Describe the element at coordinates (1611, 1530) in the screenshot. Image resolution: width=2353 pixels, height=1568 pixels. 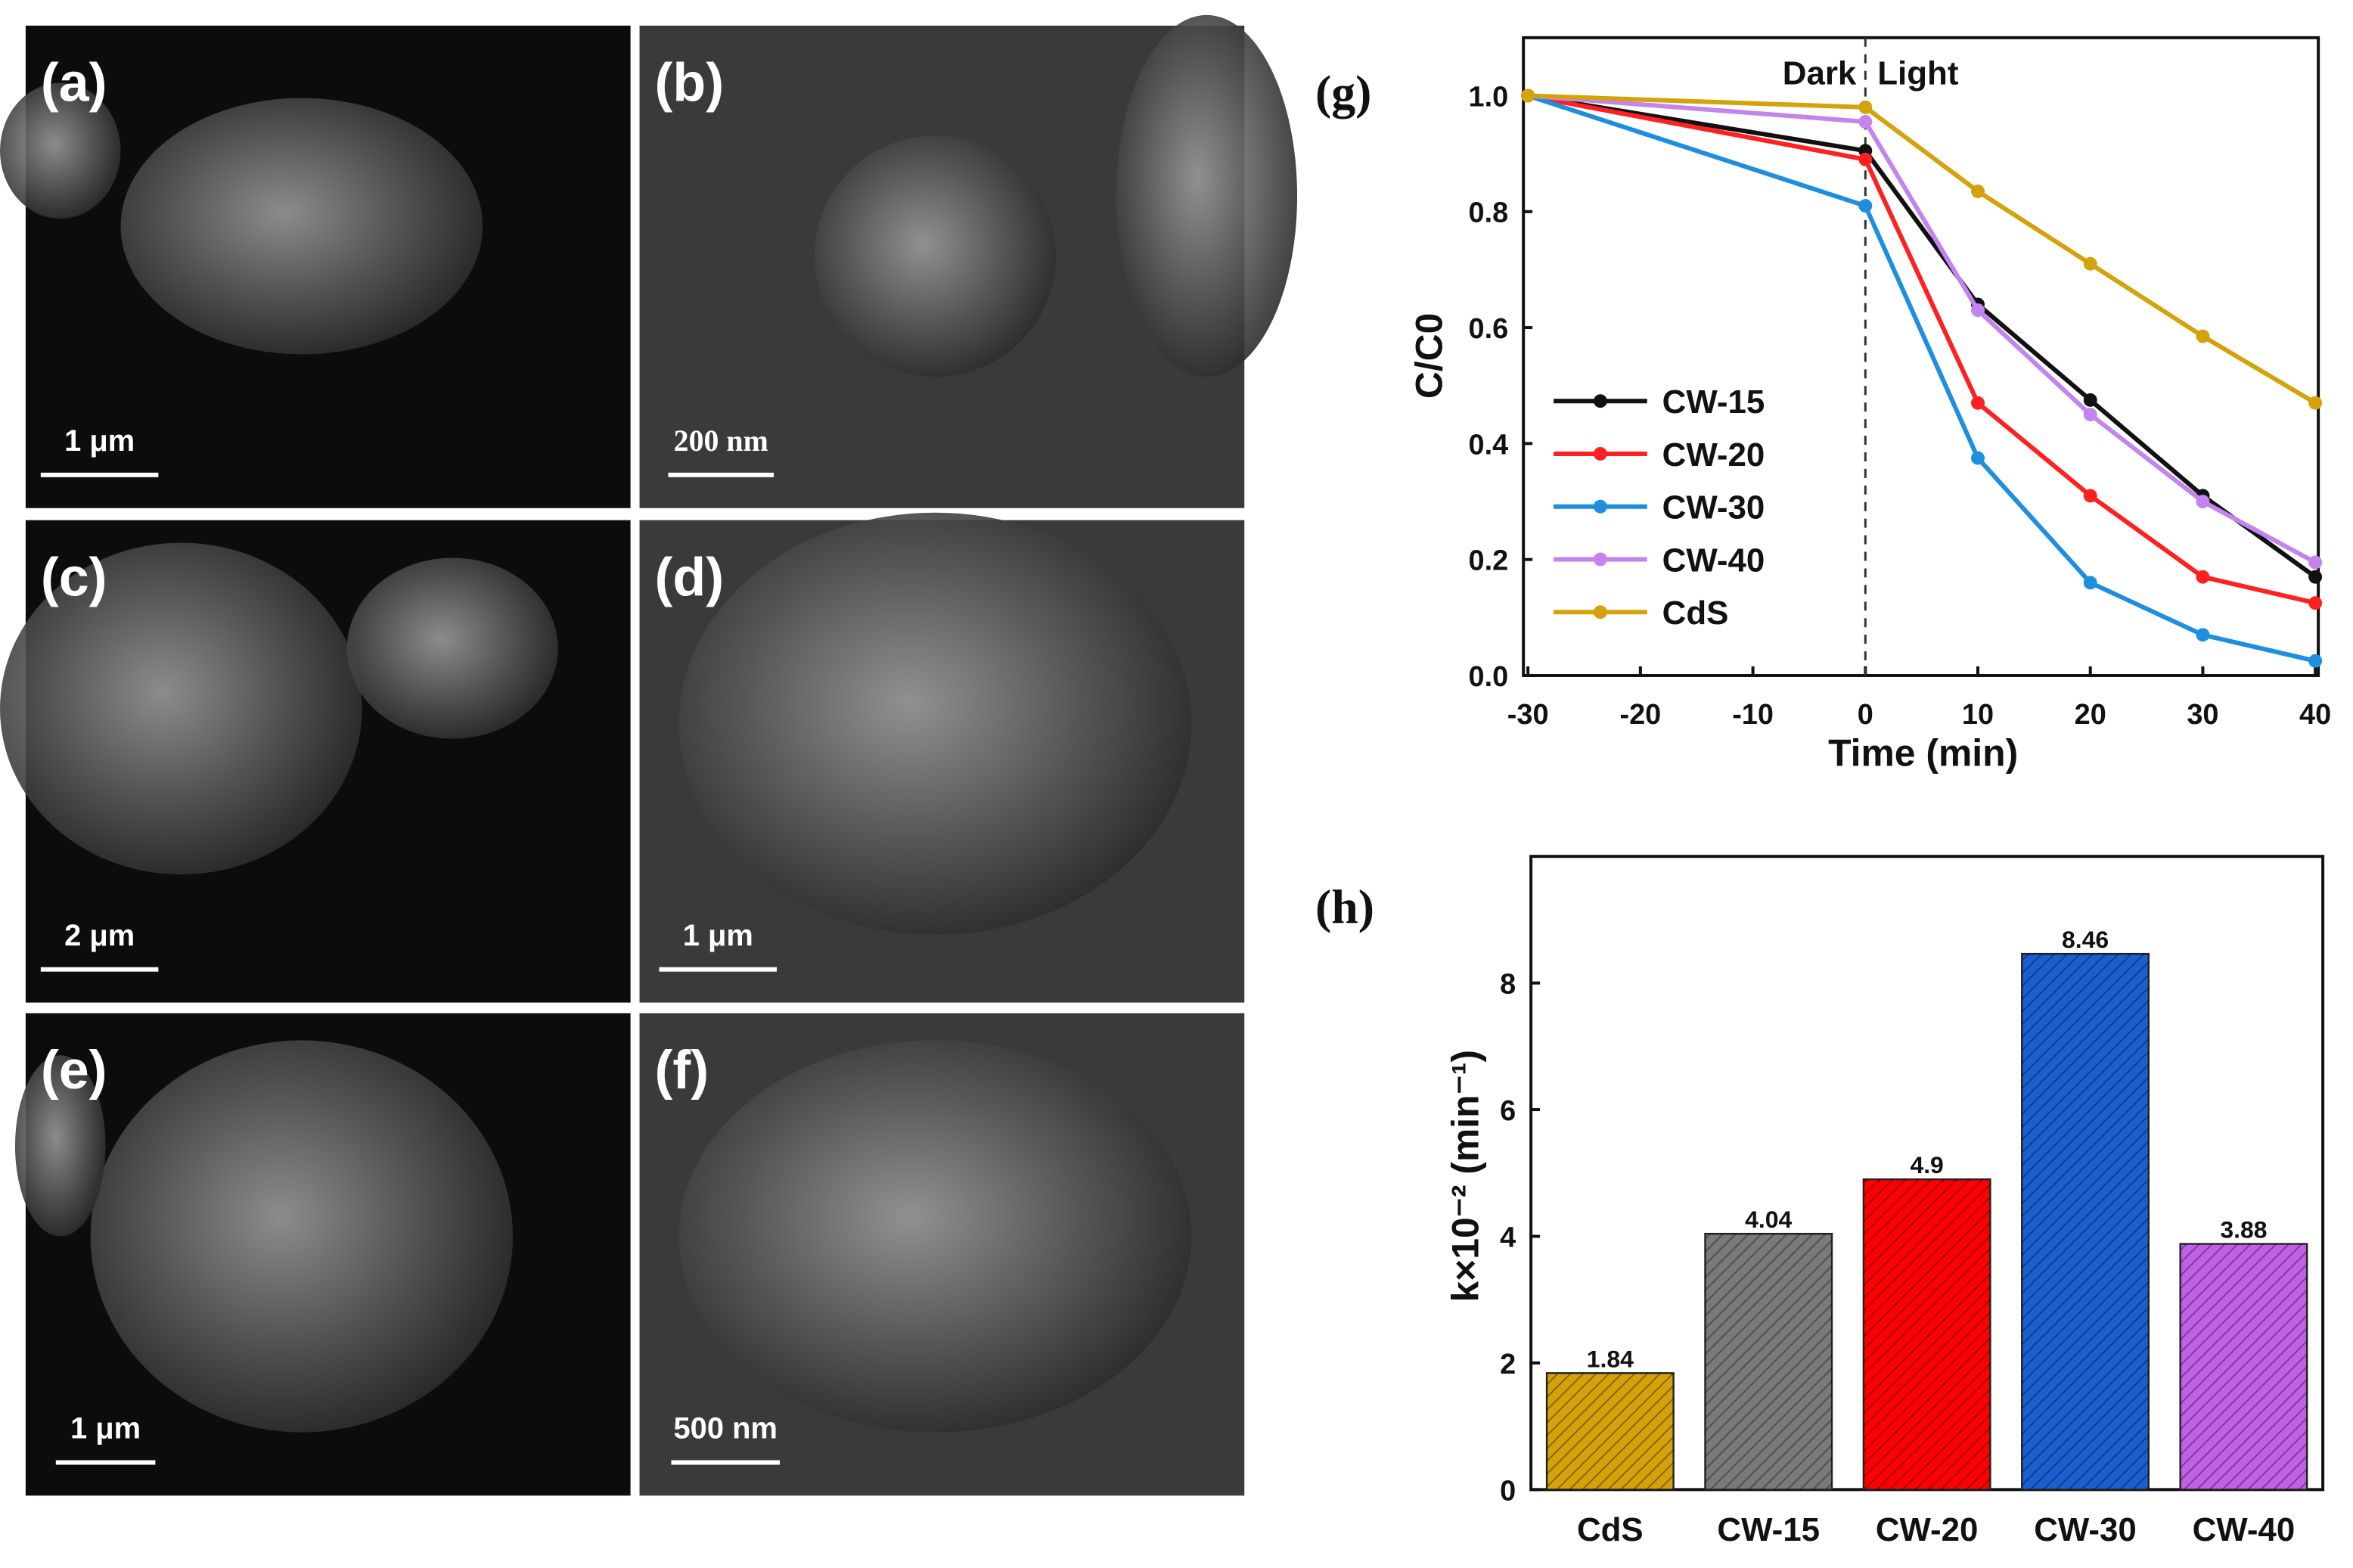
I see `x-tick-label: CdS` at that location.